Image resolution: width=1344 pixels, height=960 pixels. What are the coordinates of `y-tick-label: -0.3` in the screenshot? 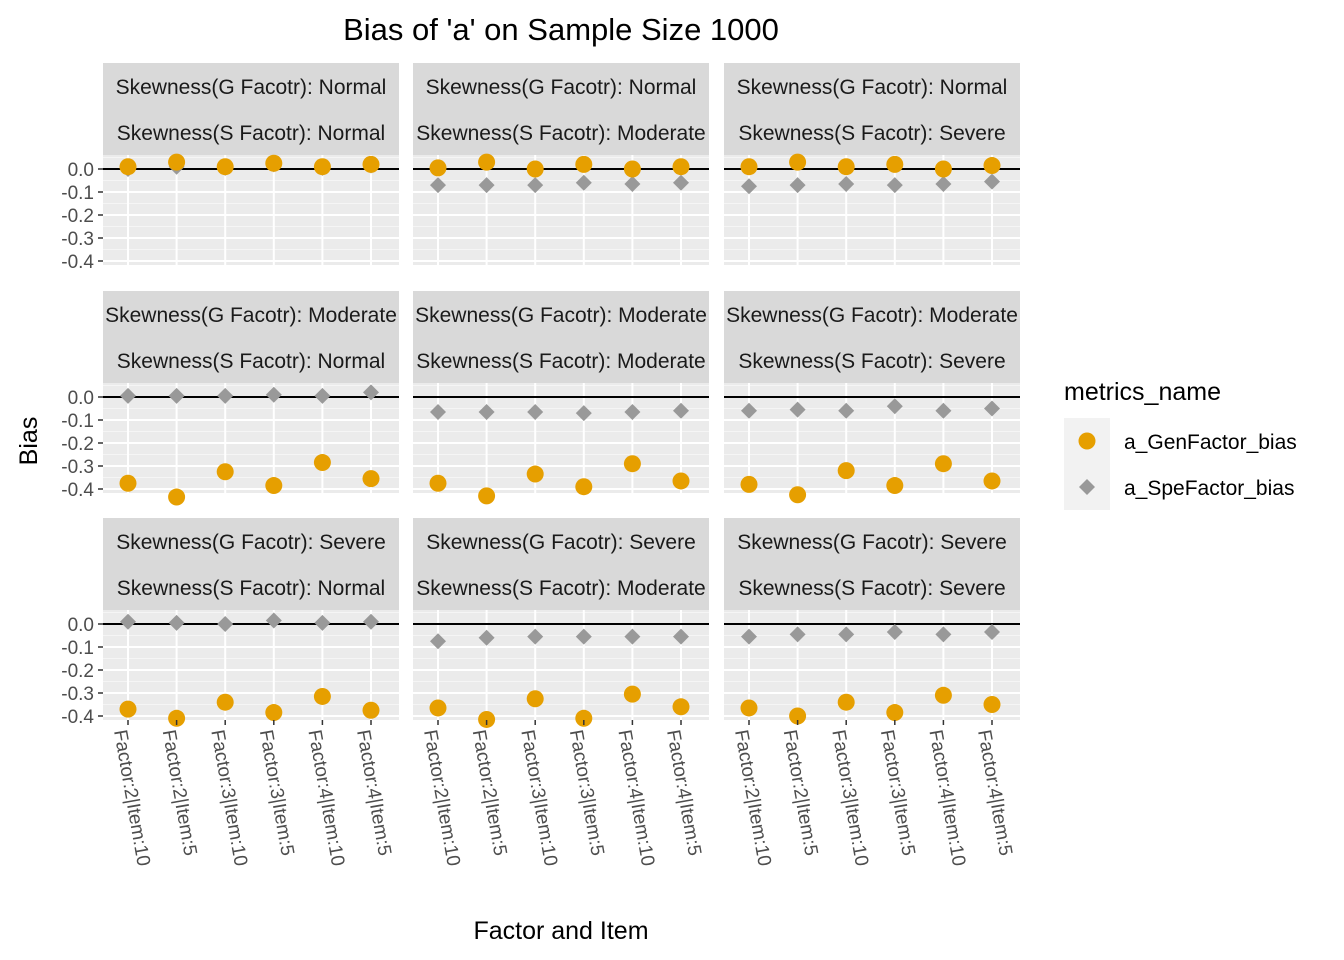 It's located at (77, 467).